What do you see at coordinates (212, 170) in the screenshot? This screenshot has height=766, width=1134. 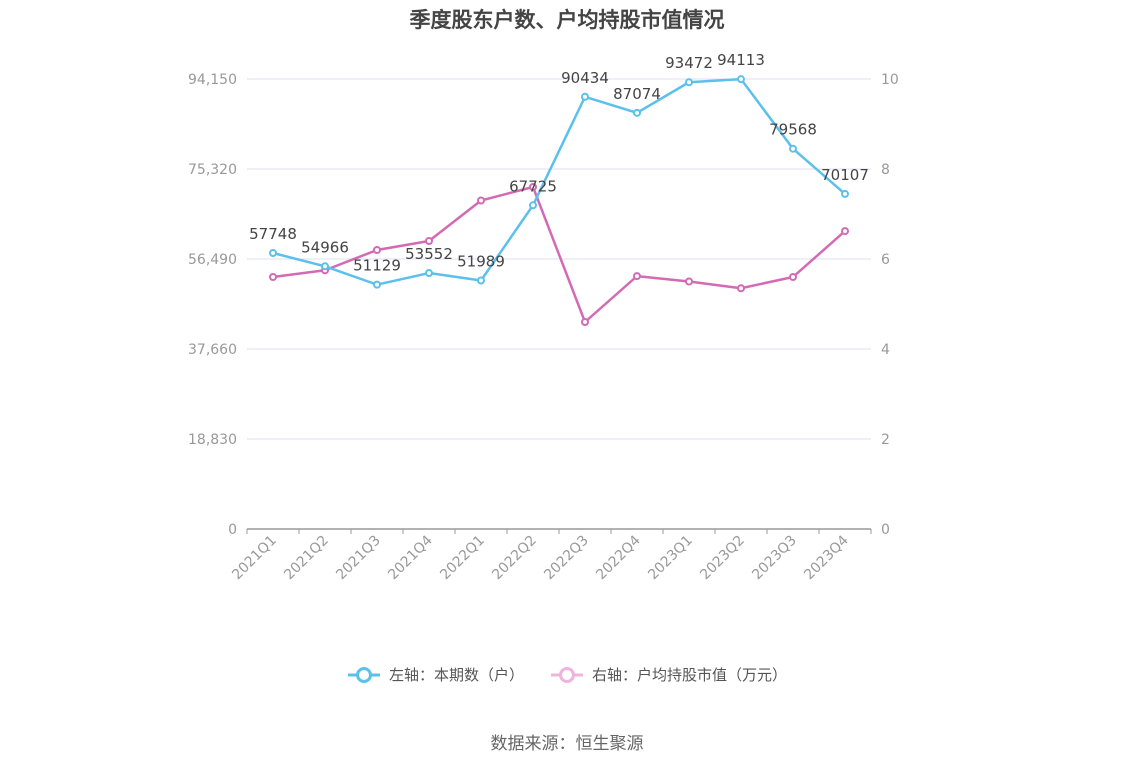 I see `y-left-tick-label: 75,320` at bounding box center [212, 170].